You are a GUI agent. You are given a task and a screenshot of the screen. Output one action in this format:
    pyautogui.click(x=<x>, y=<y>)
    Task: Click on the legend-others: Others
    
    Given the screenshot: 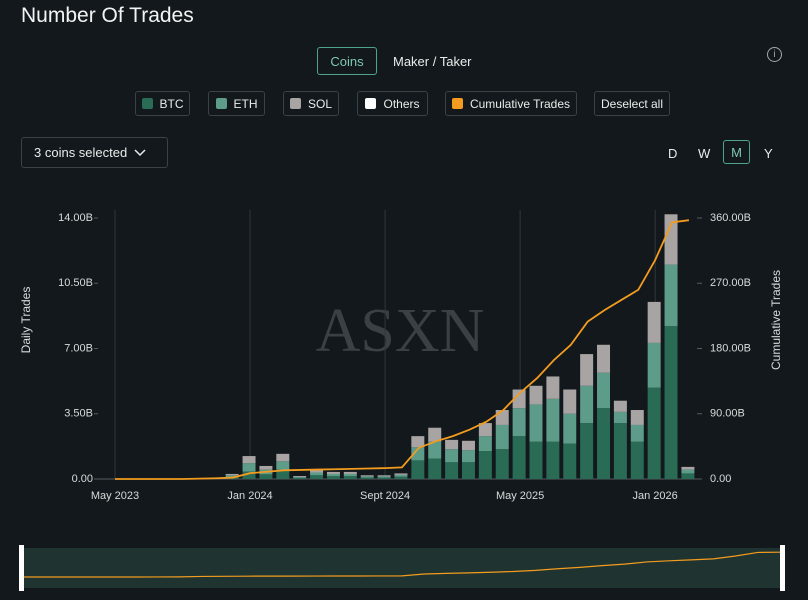 What is the action you would take?
    pyautogui.click(x=392, y=103)
    